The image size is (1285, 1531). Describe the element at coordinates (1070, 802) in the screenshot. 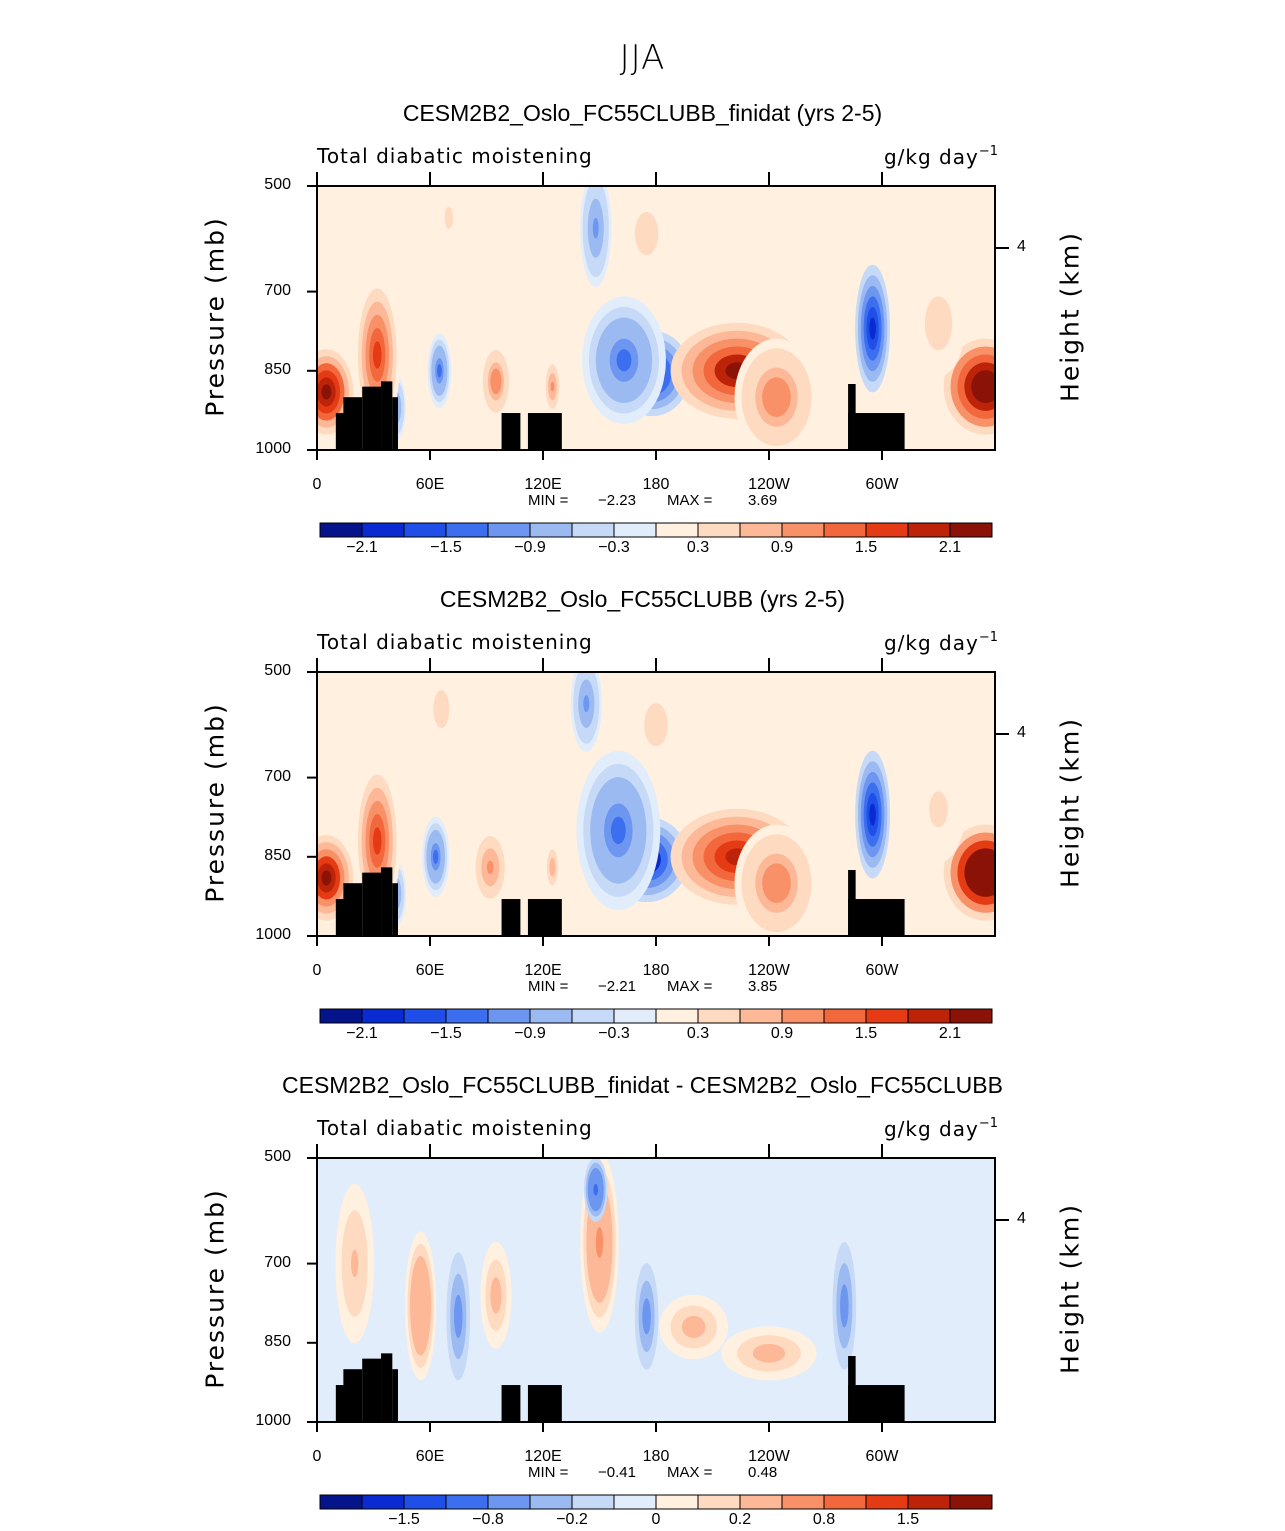

I see `y-axis-label-right: Height (km)` at that location.